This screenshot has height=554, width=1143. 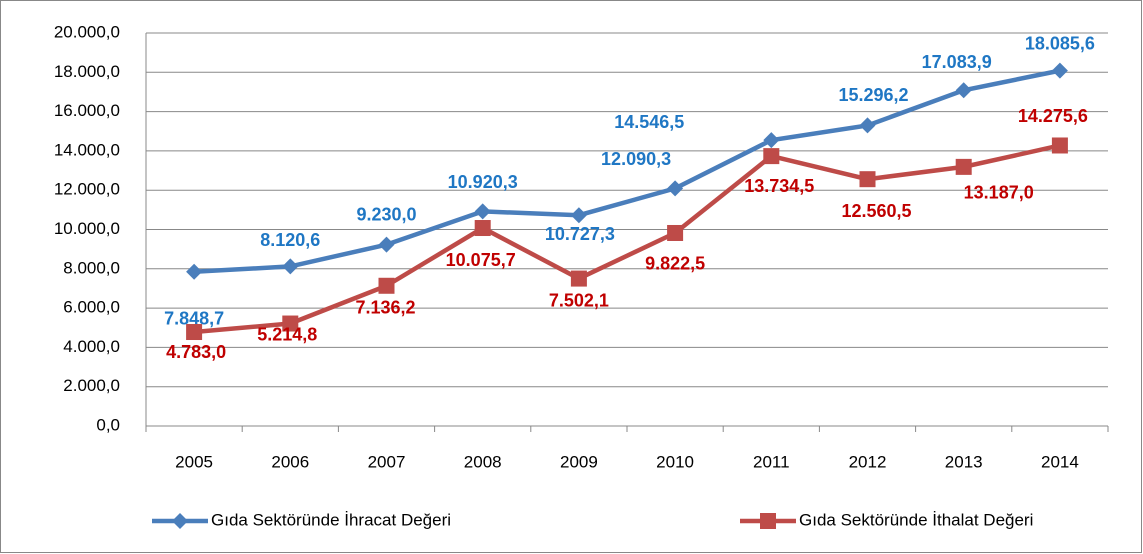 I want to click on data-label: 12.090,3, so click(x=636, y=159).